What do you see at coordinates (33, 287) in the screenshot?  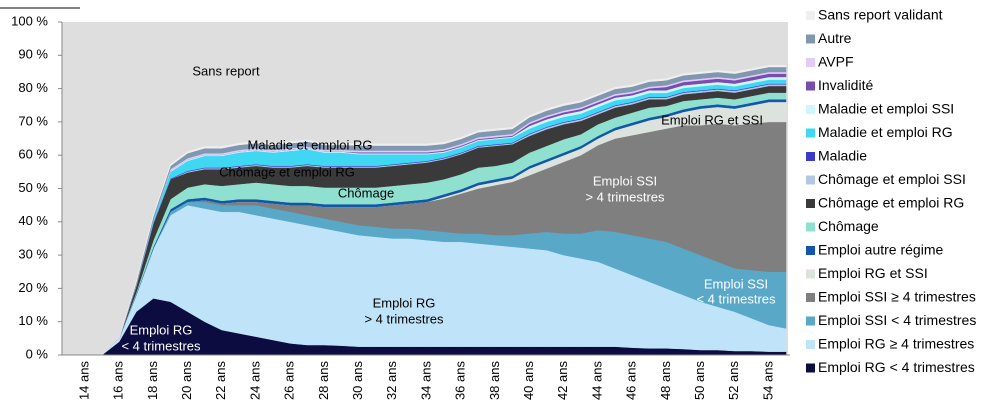 I see `y-tick-label: 20 %` at bounding box center [33, 287].